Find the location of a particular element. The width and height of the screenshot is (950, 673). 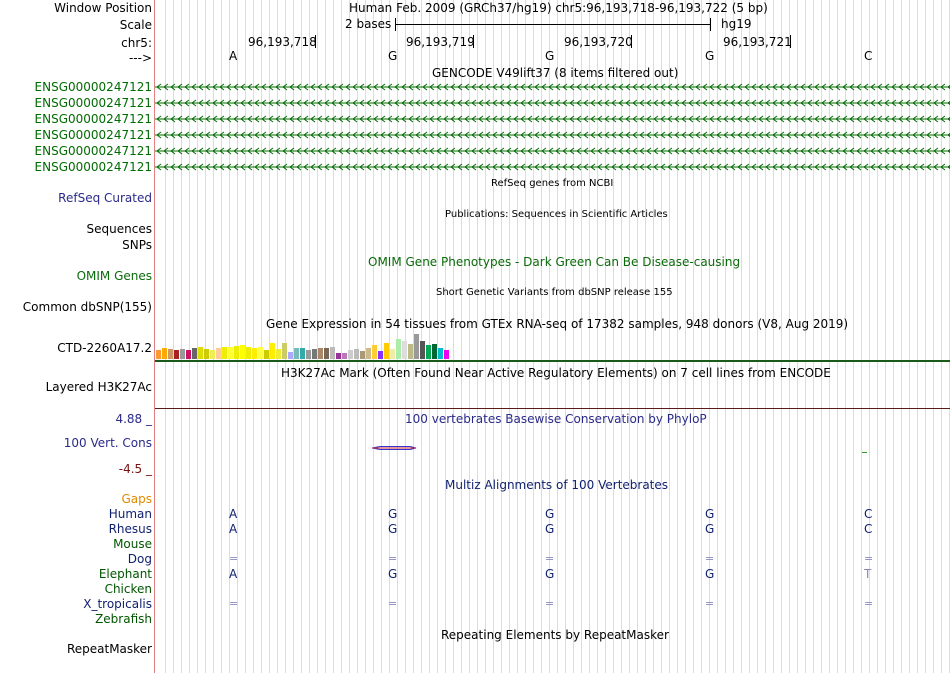

h3k27ac-label: Layered H3K27Ac is located at coordinates (98, 387).